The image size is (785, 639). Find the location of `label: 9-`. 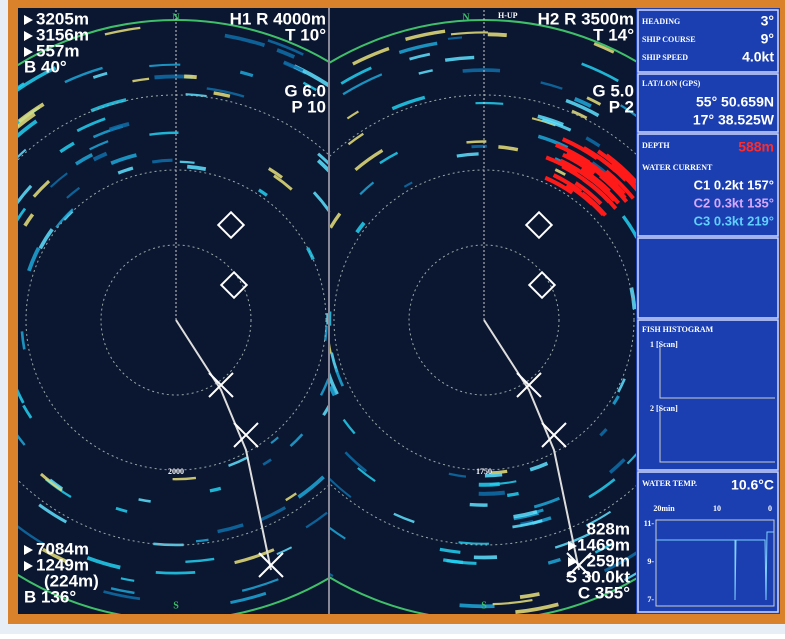

label: 9- is located at coordinates (650, 561).